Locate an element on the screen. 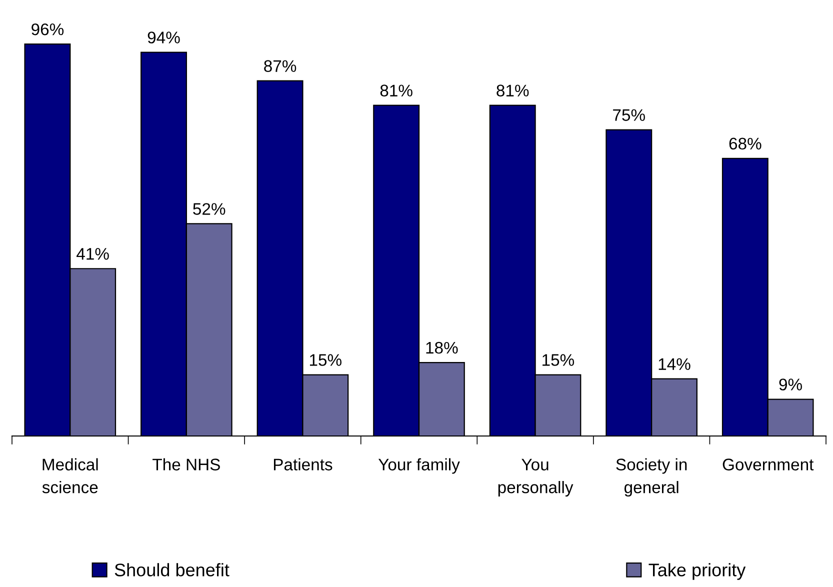 The image size is (833, 587). data-label: 52% is located at coordinates (209, 209).